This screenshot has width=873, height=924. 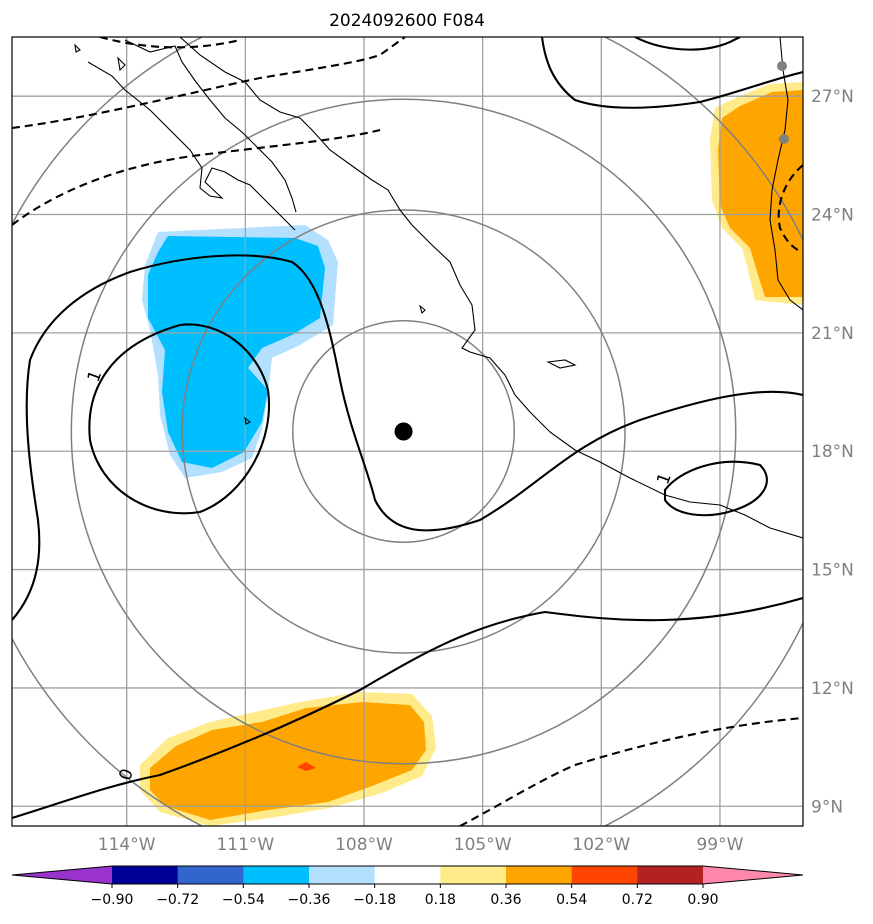 I want to click on colorbar-tick-label: −0.36, so click(x=309, y=900).